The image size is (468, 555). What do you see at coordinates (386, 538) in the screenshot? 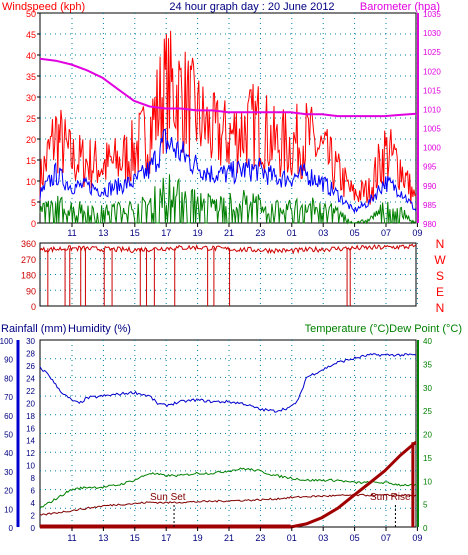
I see `lower-time-tick-label: 07` at bounding box center [386, 538].